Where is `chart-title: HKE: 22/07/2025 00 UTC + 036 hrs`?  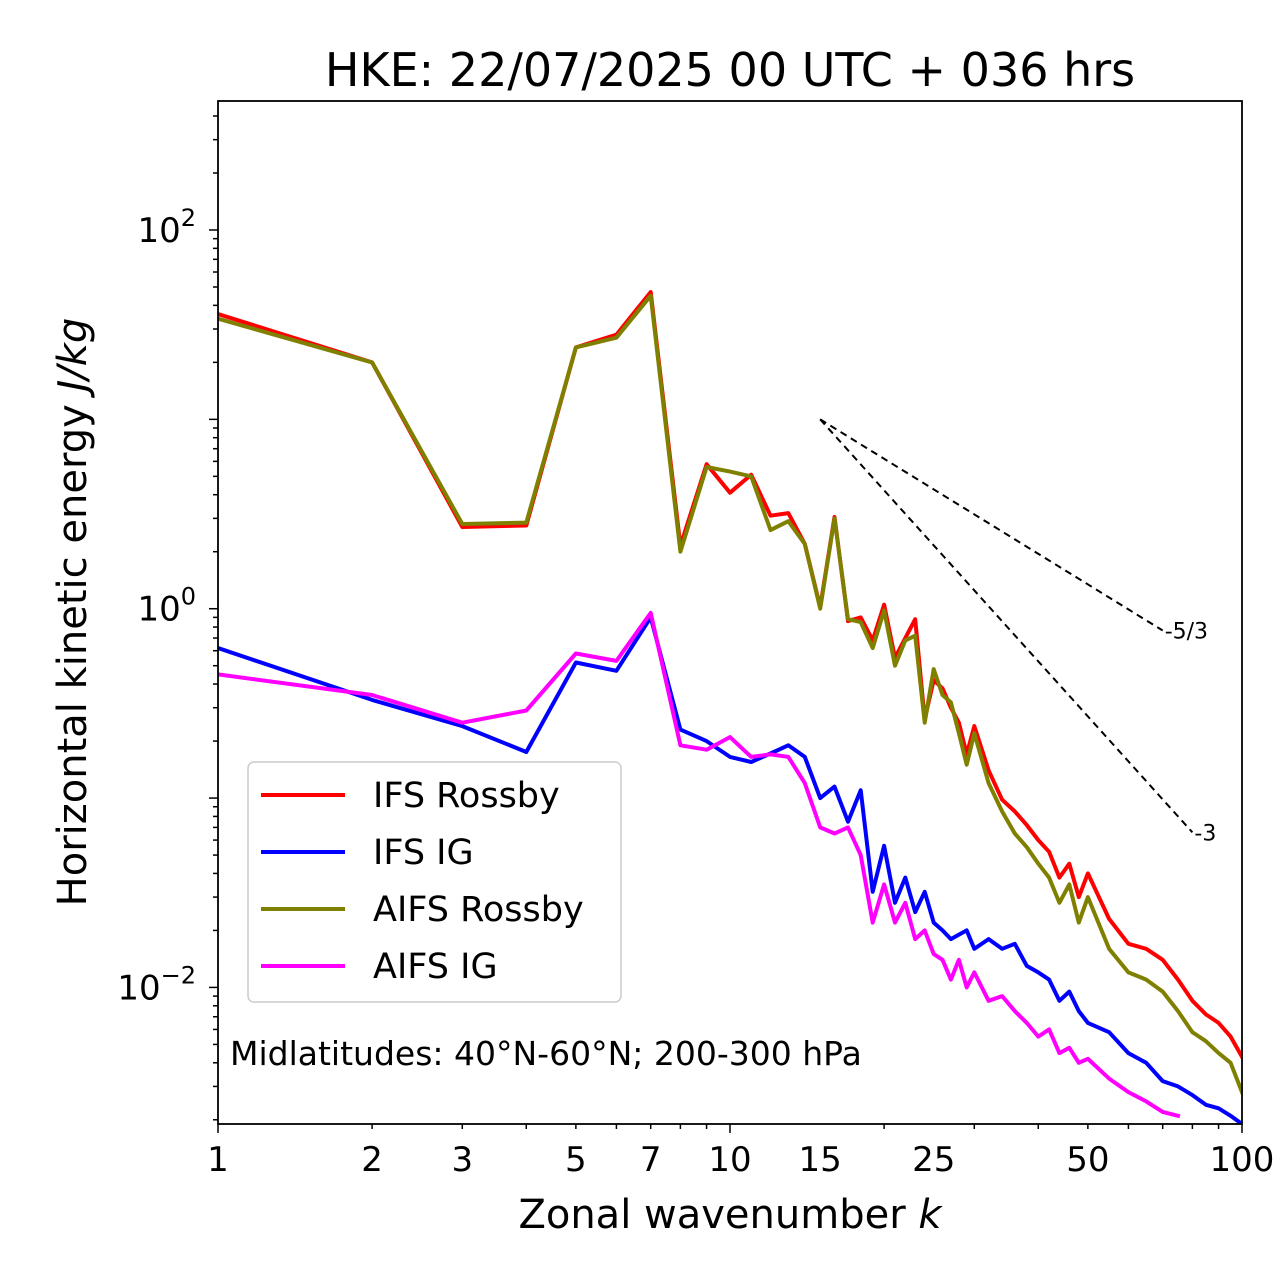
chart-title: HKE: 22/07/2025 00 UTC + 036 hrs is located at coordinates (730, 70).